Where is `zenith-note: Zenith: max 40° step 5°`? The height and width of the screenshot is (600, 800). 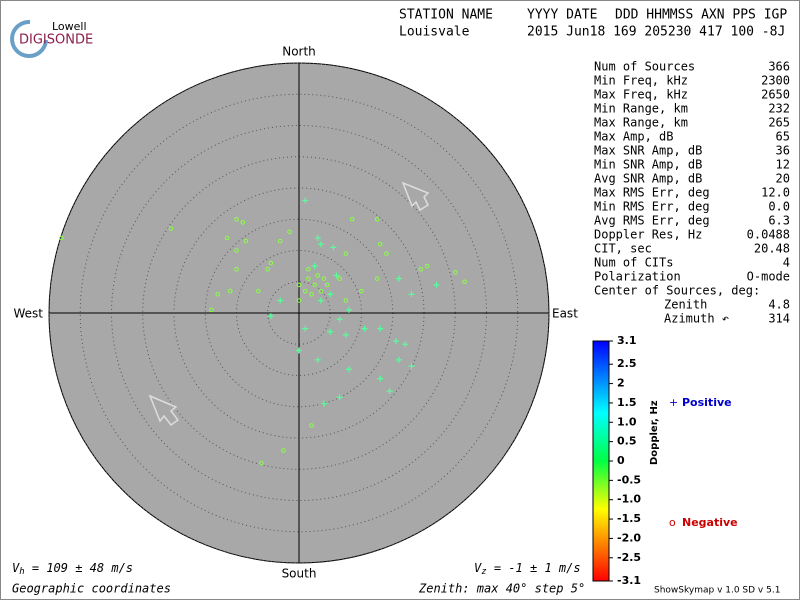
zenith-note: Zenith: max 40° step 5° is located at coordinates (501, 589).